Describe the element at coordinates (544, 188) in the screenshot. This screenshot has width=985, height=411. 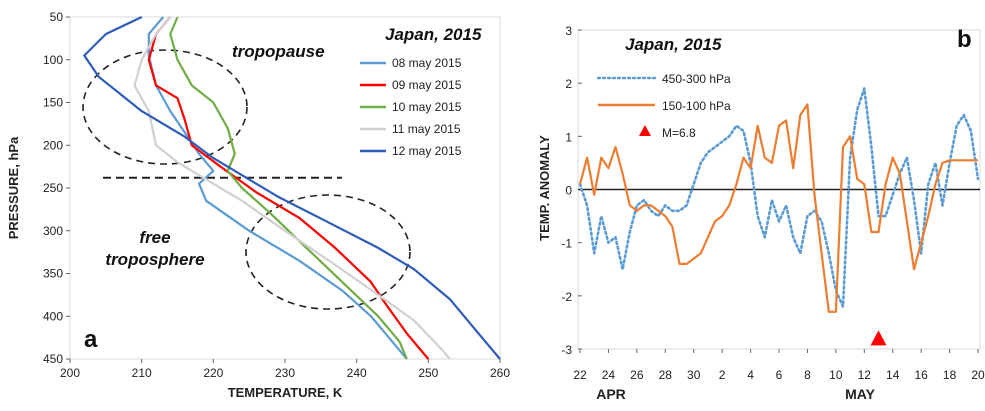
I see `panel-b-y-axis-title: TEMP. ANOMALY` at that location.